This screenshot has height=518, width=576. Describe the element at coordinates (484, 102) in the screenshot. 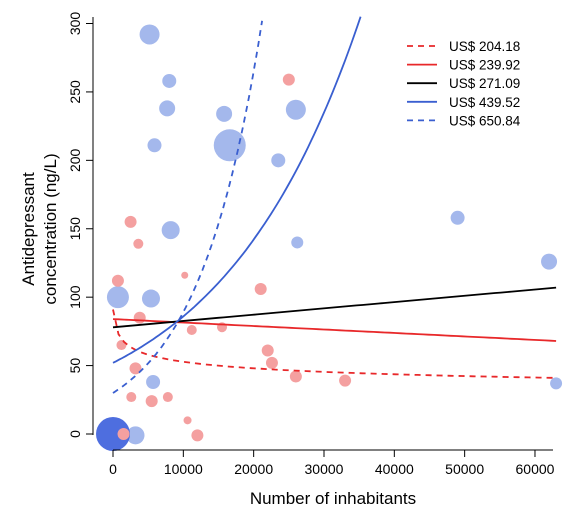

I see `legend-label: US$ 439.52` at that location.